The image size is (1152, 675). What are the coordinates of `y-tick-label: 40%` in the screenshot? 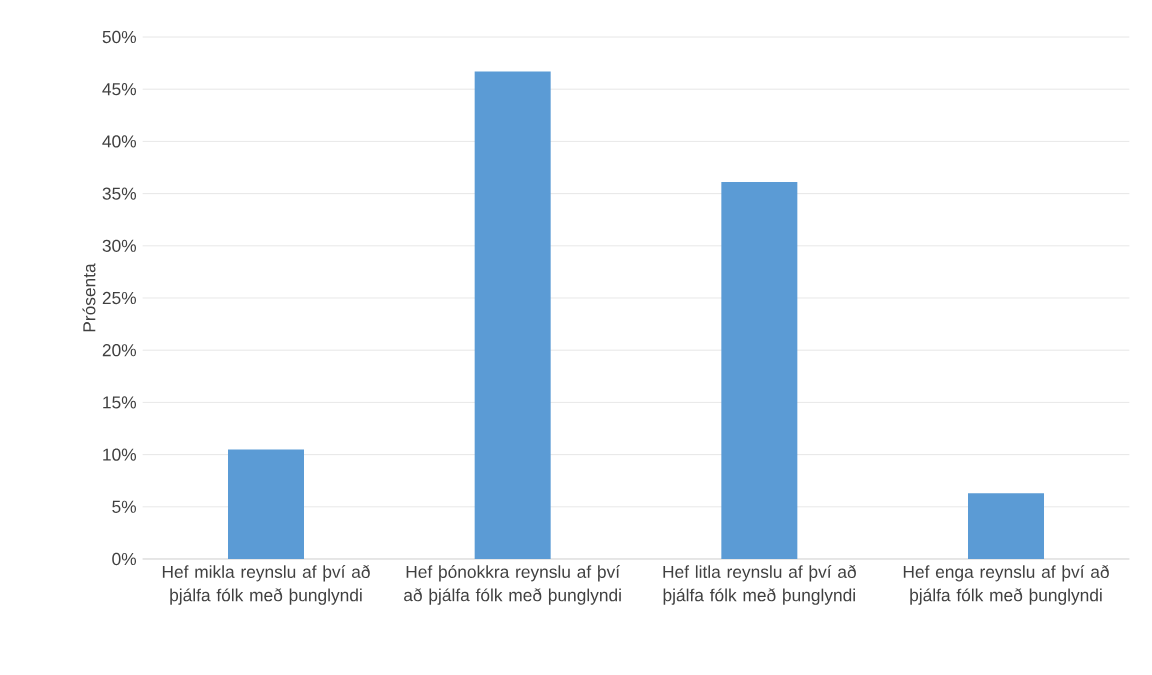 It's located at (119, 141).